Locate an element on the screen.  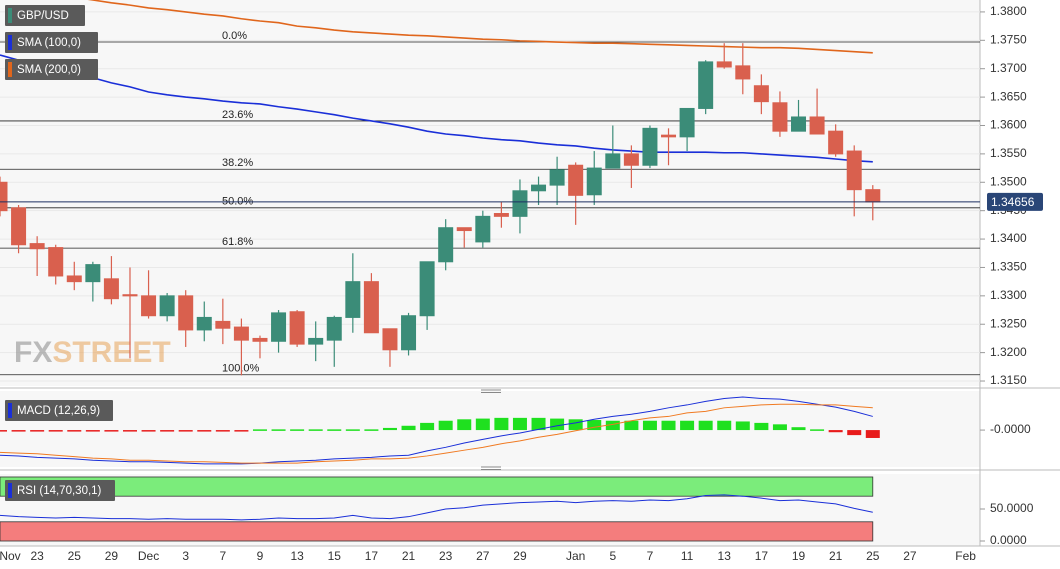
legend-title-box is located at coordinates (45, 15).